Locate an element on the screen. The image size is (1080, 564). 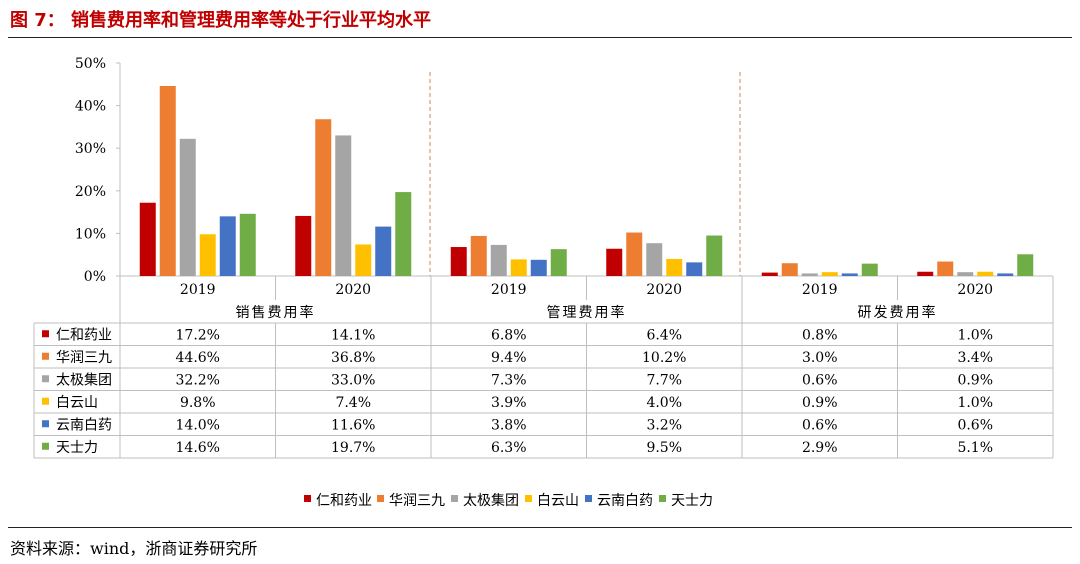
table-cell-value: 36.8% is located at coordinates (353, 358).